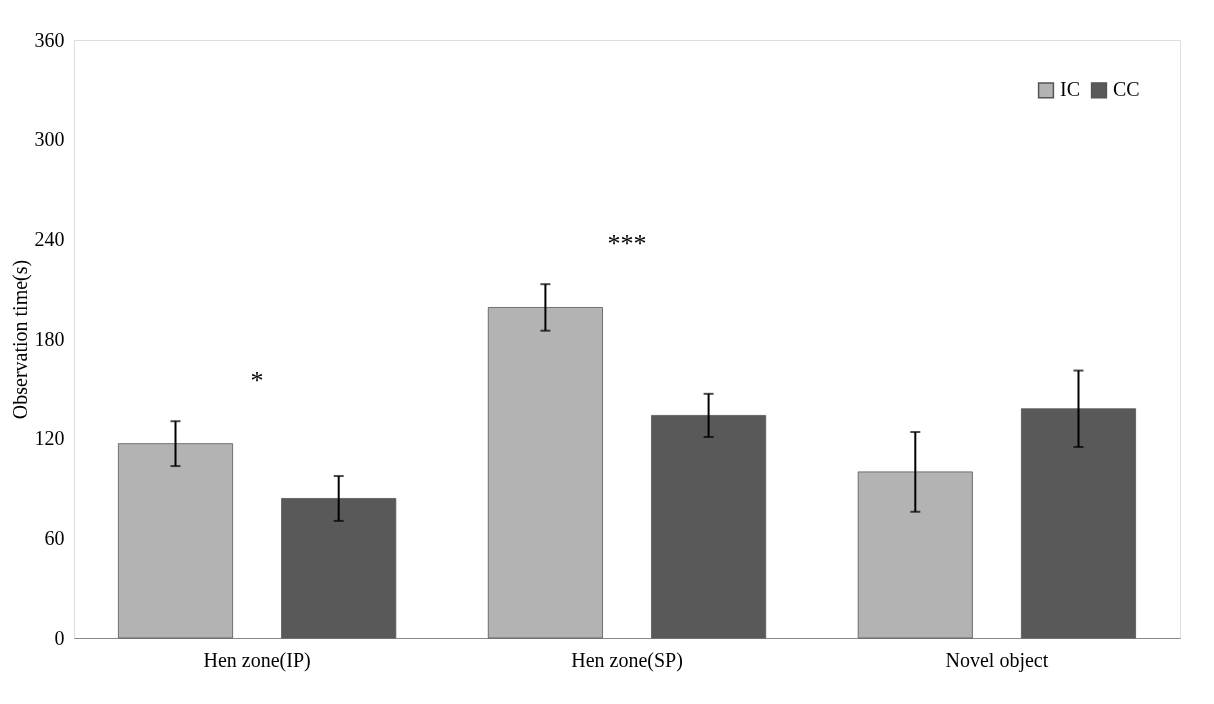 This screenshot has height=704, width=1214. I want to click on y-tick-label: 300, so click(49, 139).